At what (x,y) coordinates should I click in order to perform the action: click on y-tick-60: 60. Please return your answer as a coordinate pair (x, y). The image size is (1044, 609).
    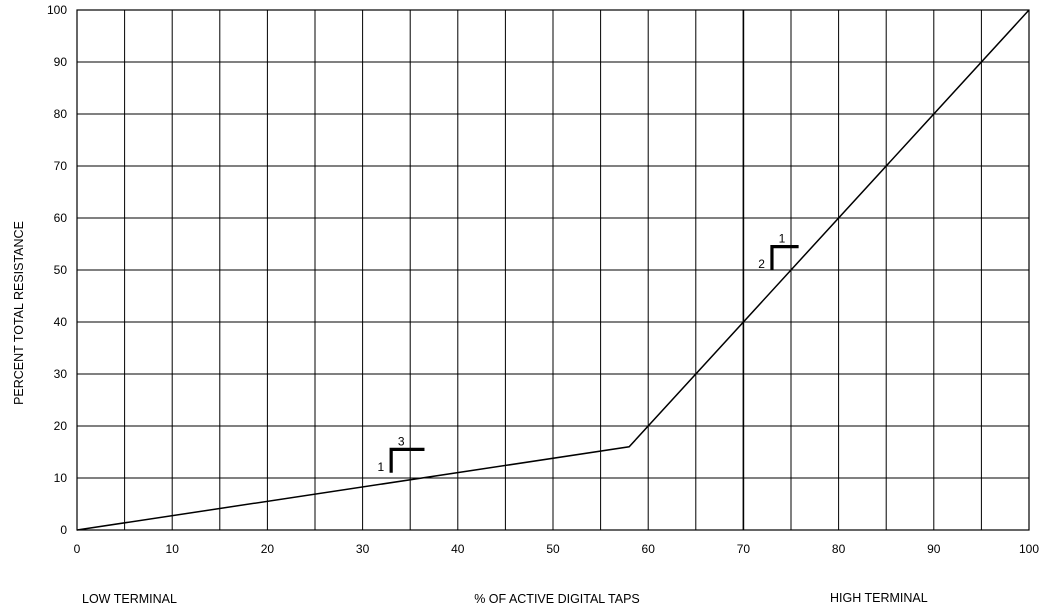
    Looking at the image, I should click on (61, 218).